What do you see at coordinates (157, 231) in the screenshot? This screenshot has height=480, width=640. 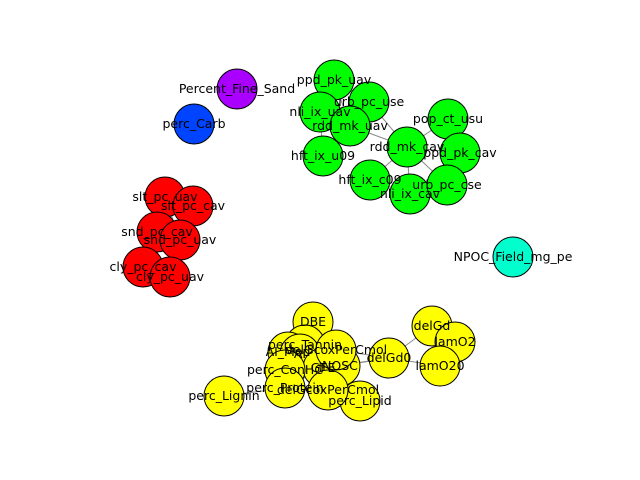 I see `node-label-snd-pc-cav: snd_pc_cav` at bounding box center [157, 231].